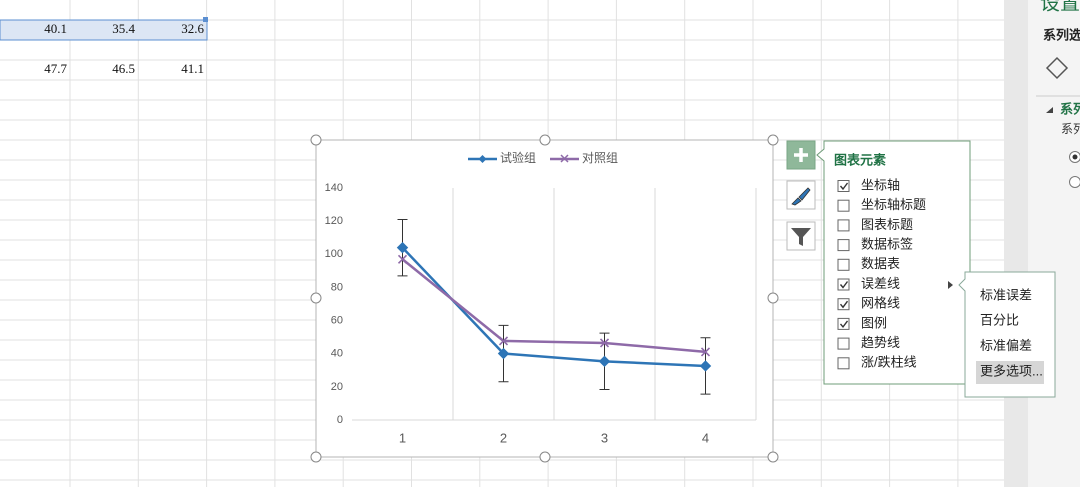 The width and height of the screenshot is (1080, 487). Describe the element at coordinates (1070, 108) in the screenshot. I see `panel-group: 系列` at that location.